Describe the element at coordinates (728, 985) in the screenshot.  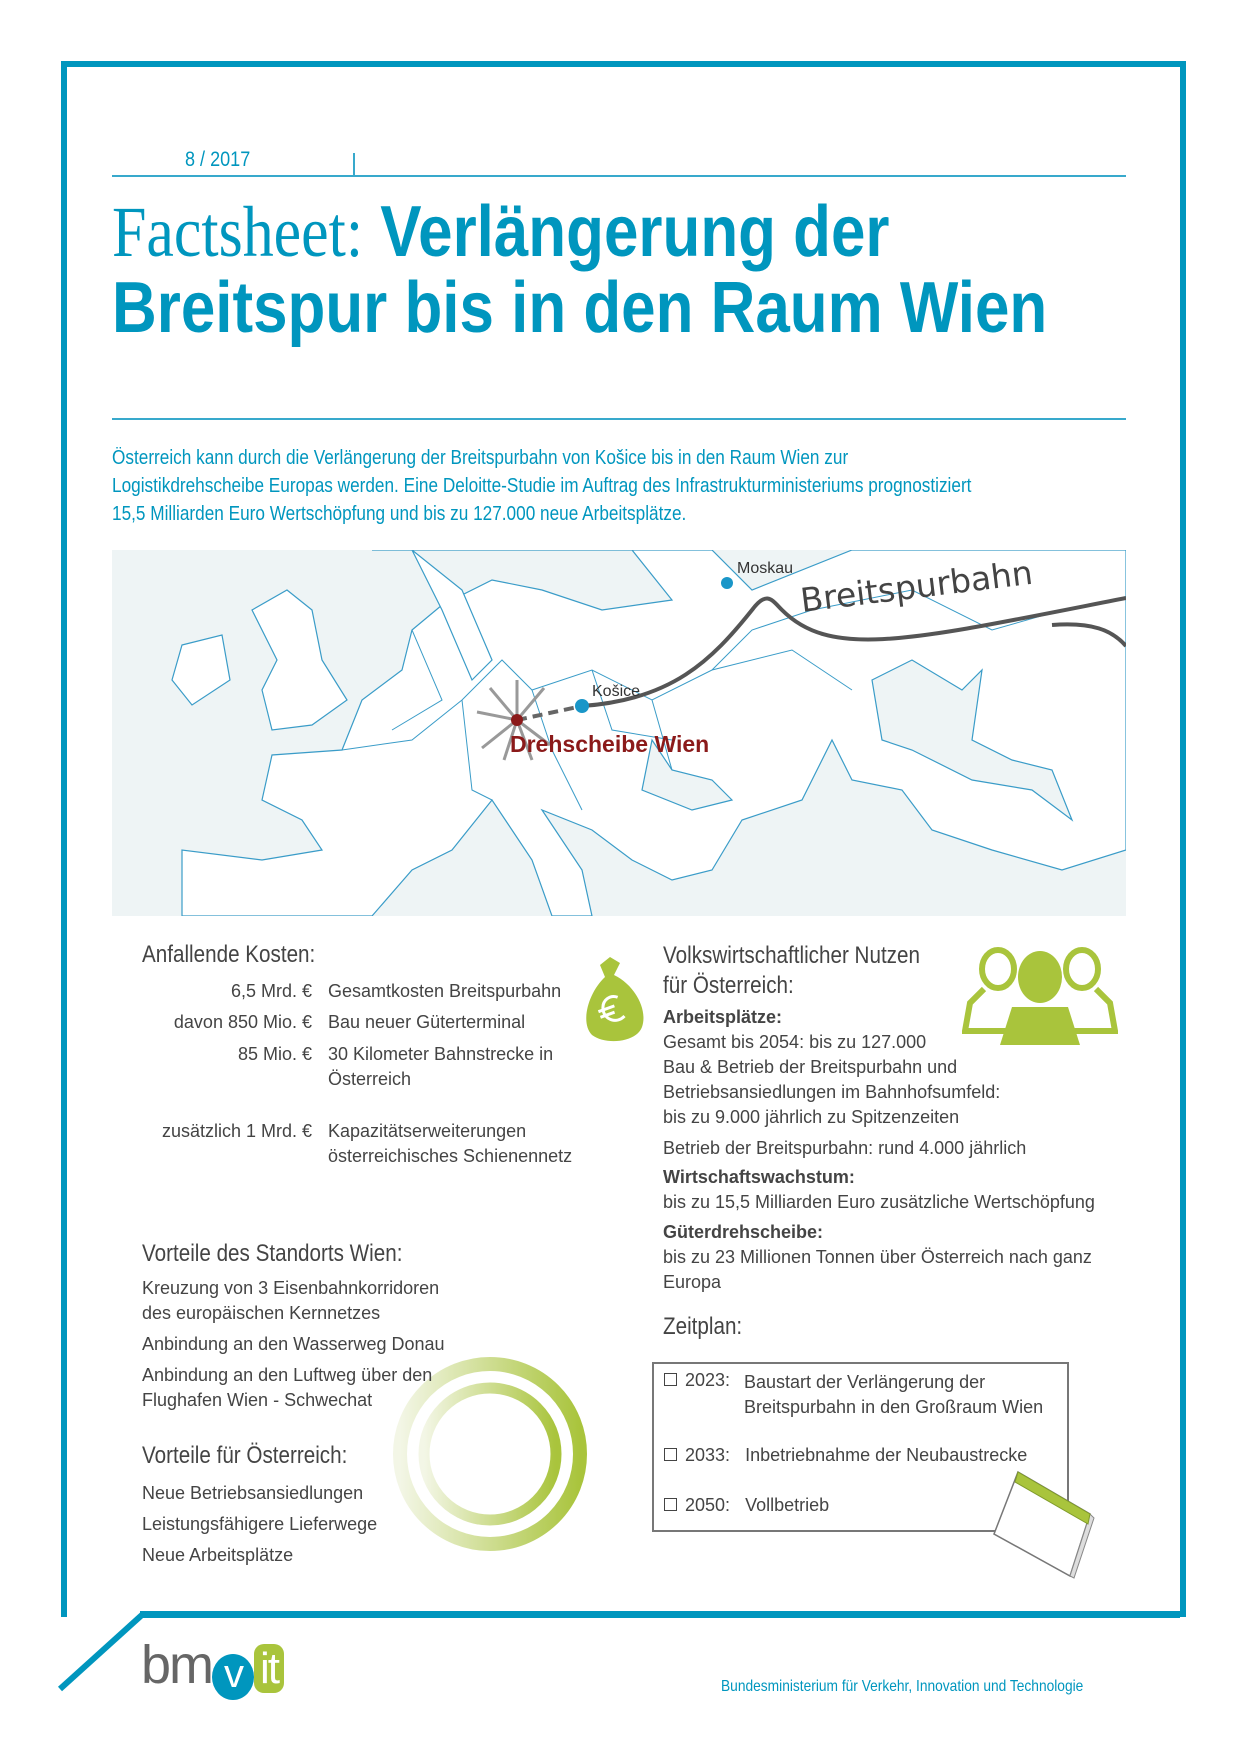
I see `benefit-heading-line: für Österreich:` at that location.